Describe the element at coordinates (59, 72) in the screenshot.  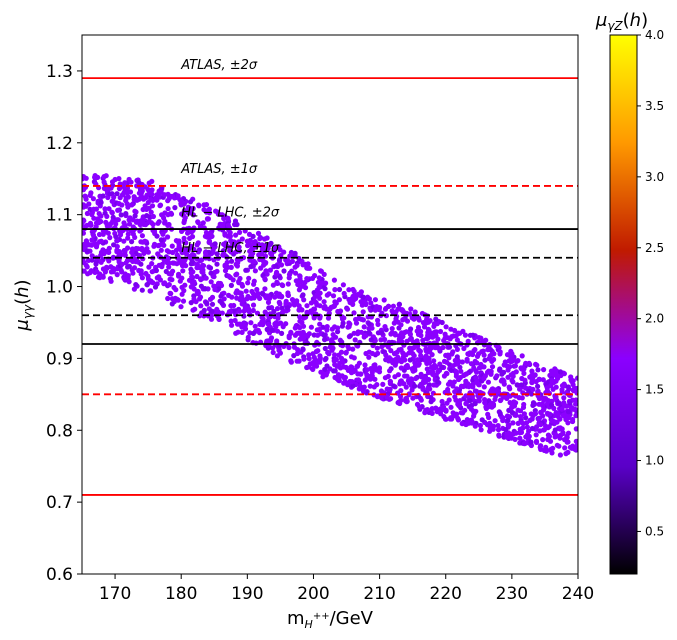
I see `y-tick-label: 1.3` at that location.